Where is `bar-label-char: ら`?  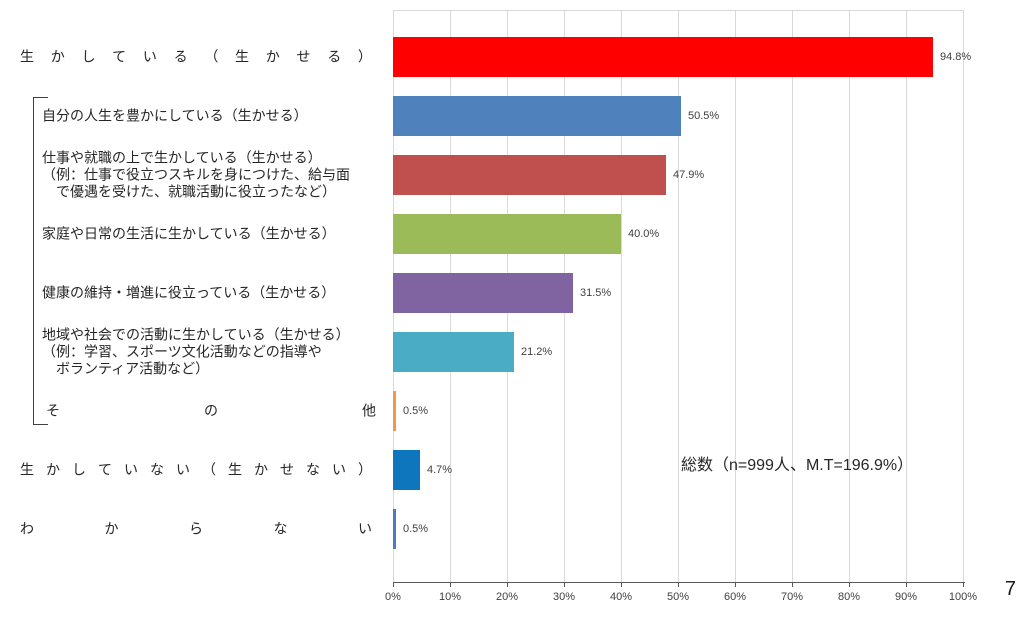
bar-label-char: ら is located at coordinates (196, 528).